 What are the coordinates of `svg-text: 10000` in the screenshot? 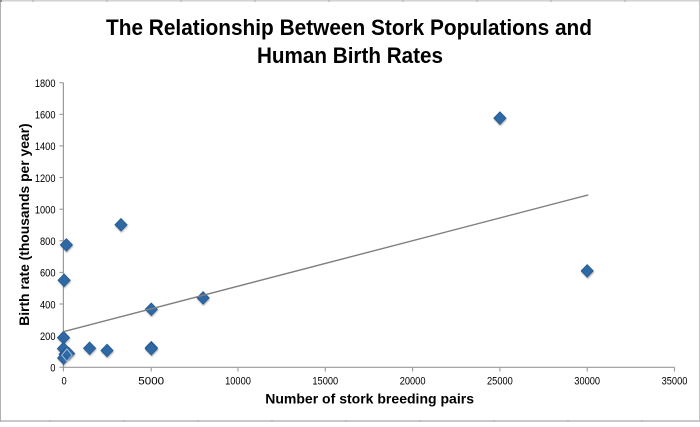 It's located at (238, 382).